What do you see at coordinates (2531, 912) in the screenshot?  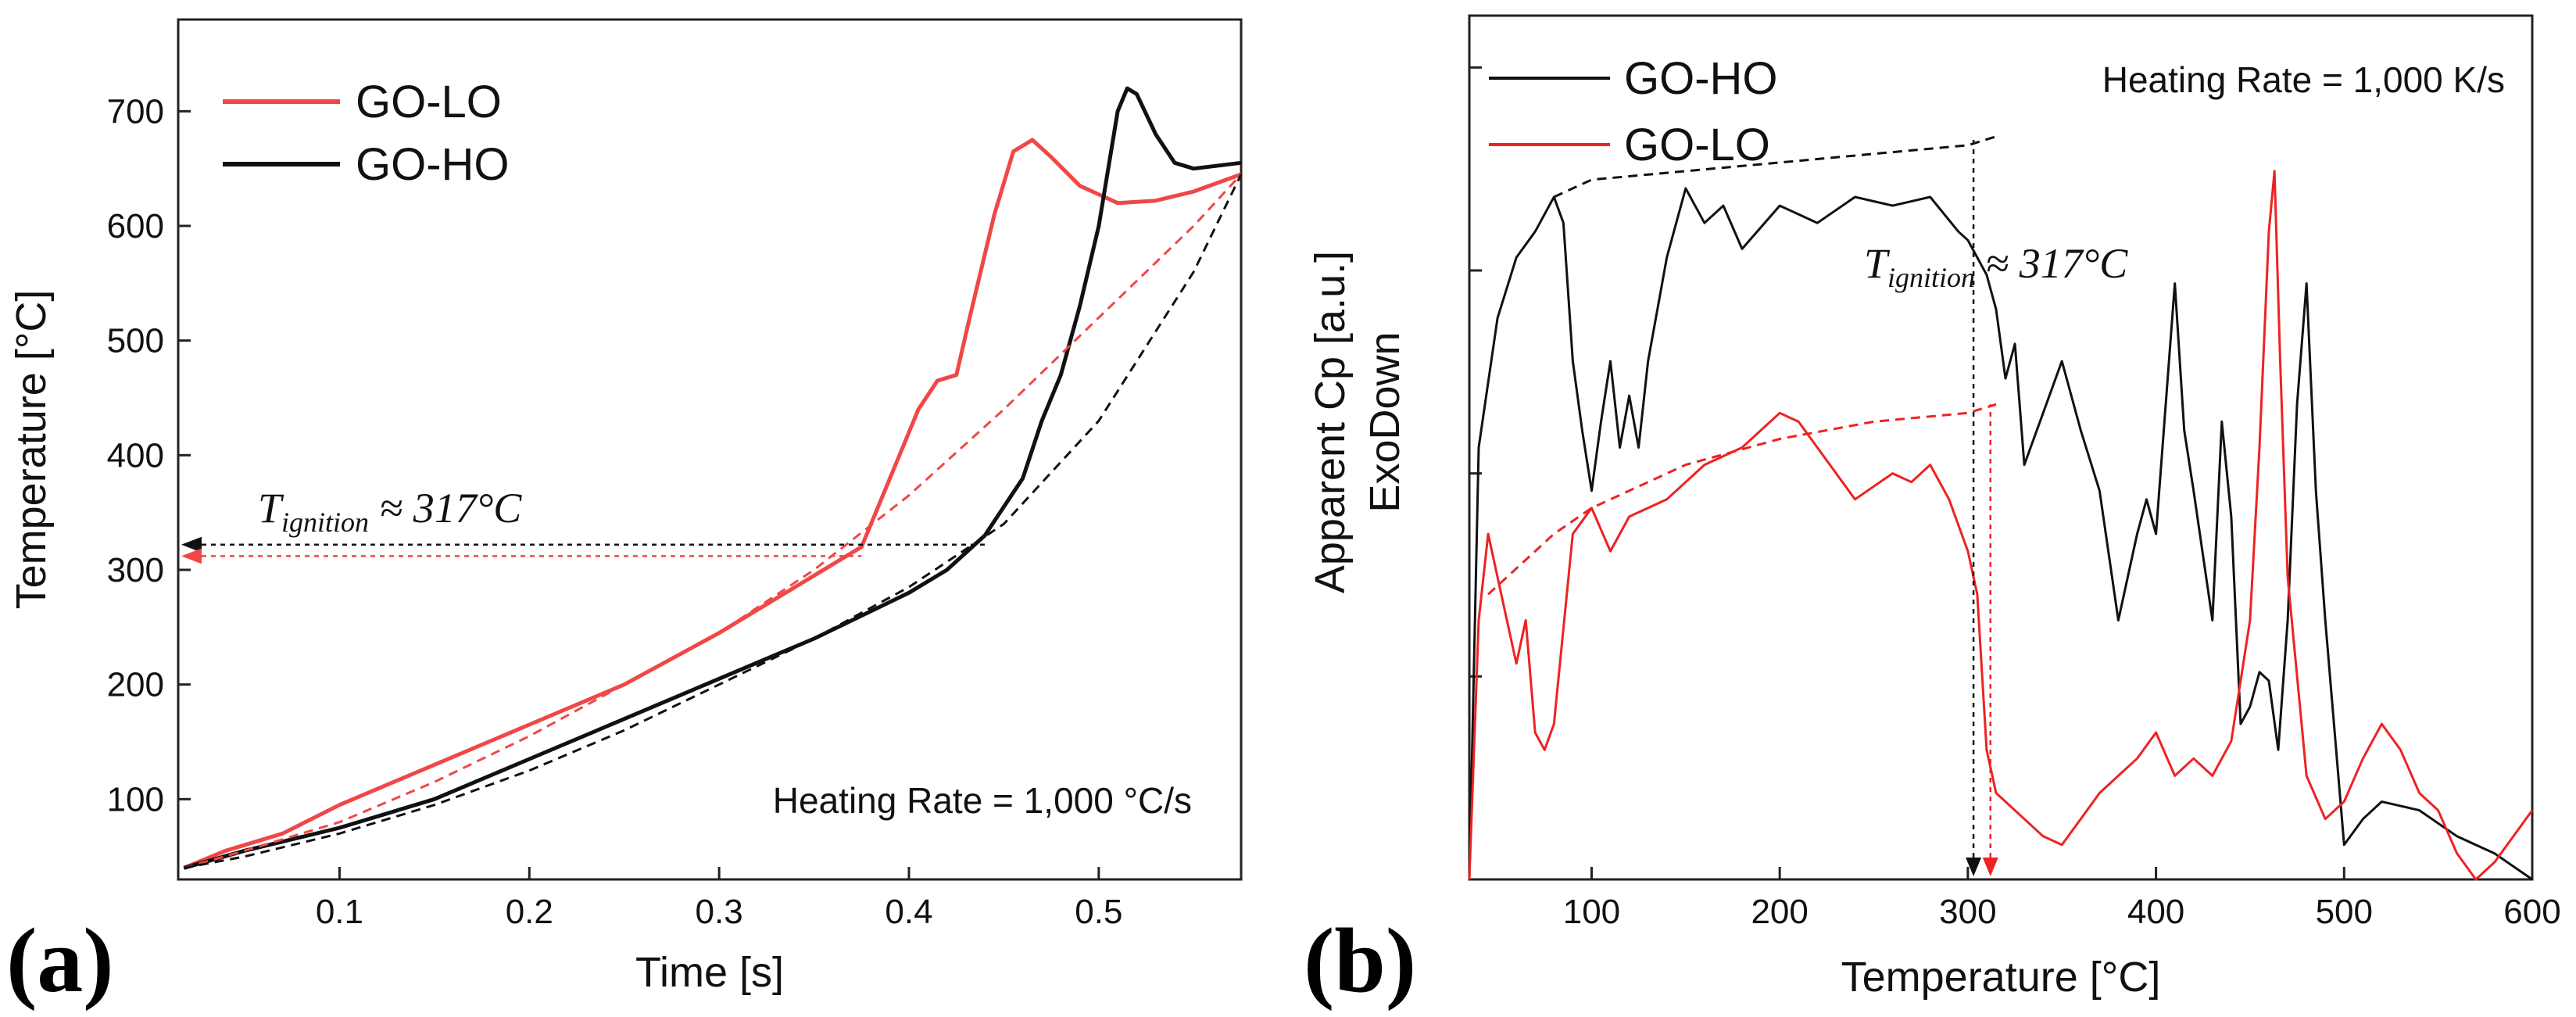 I see `x-tick-label: 600` at bounding box center [2531, 912].